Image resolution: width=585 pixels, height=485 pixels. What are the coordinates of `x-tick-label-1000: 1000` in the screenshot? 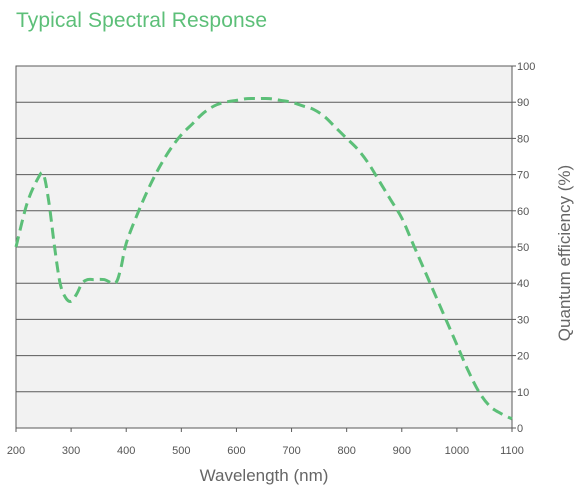 It's located at (457, 451).